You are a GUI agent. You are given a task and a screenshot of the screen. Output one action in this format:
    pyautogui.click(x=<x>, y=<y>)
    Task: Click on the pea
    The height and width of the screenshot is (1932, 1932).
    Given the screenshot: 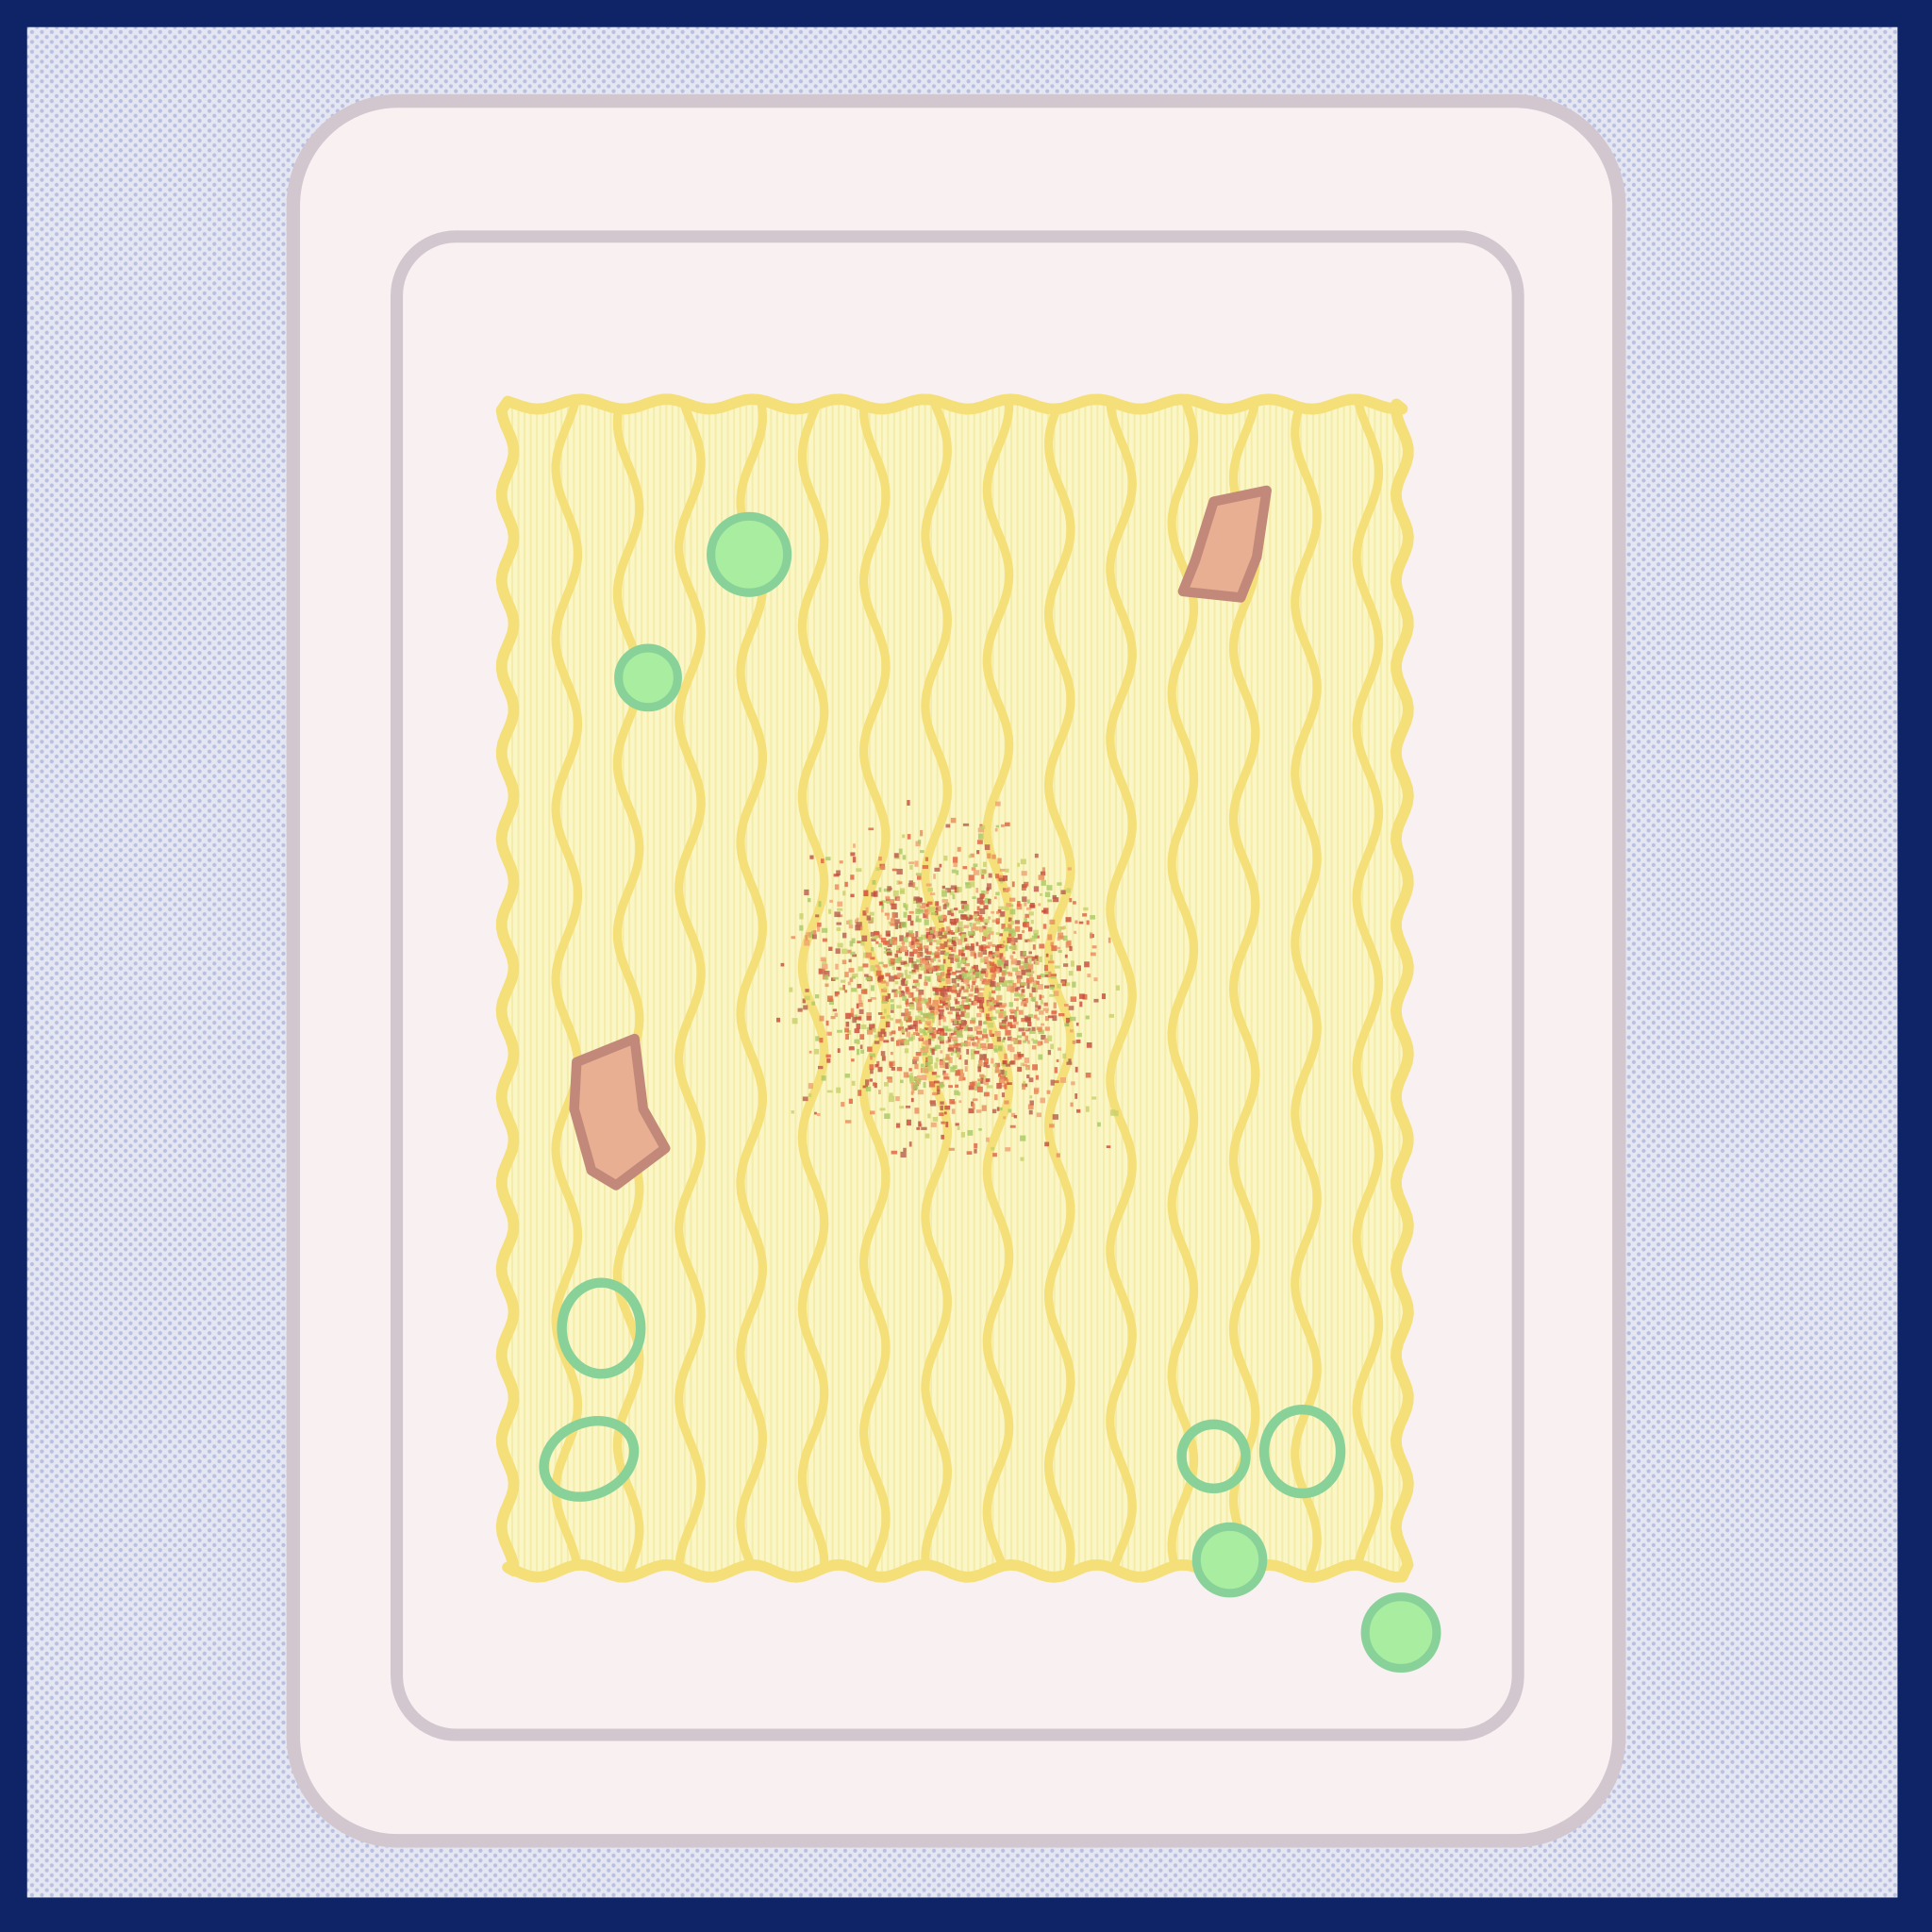 What is the action you would take?
    pyautogui.click(x=648, y=677)
    